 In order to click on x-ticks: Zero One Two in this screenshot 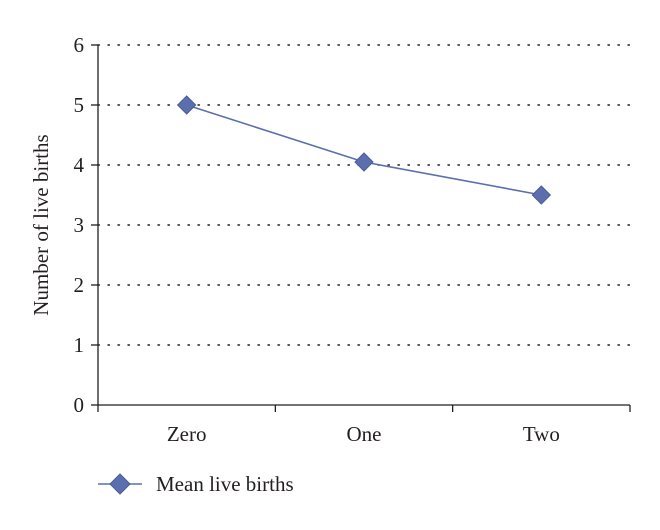, I will do `click(364, 425)`.